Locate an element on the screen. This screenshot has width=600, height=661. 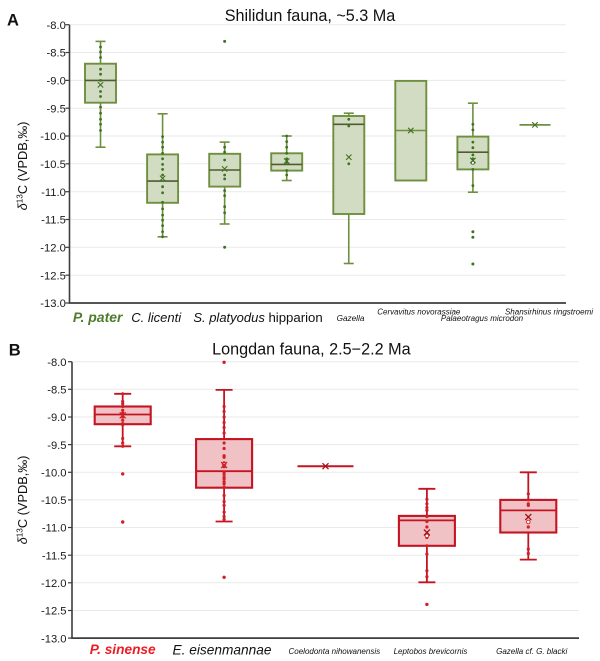
svg-text: Longdan fauna, 2.5−2.2 Ma is located at coordinates (311, 350).